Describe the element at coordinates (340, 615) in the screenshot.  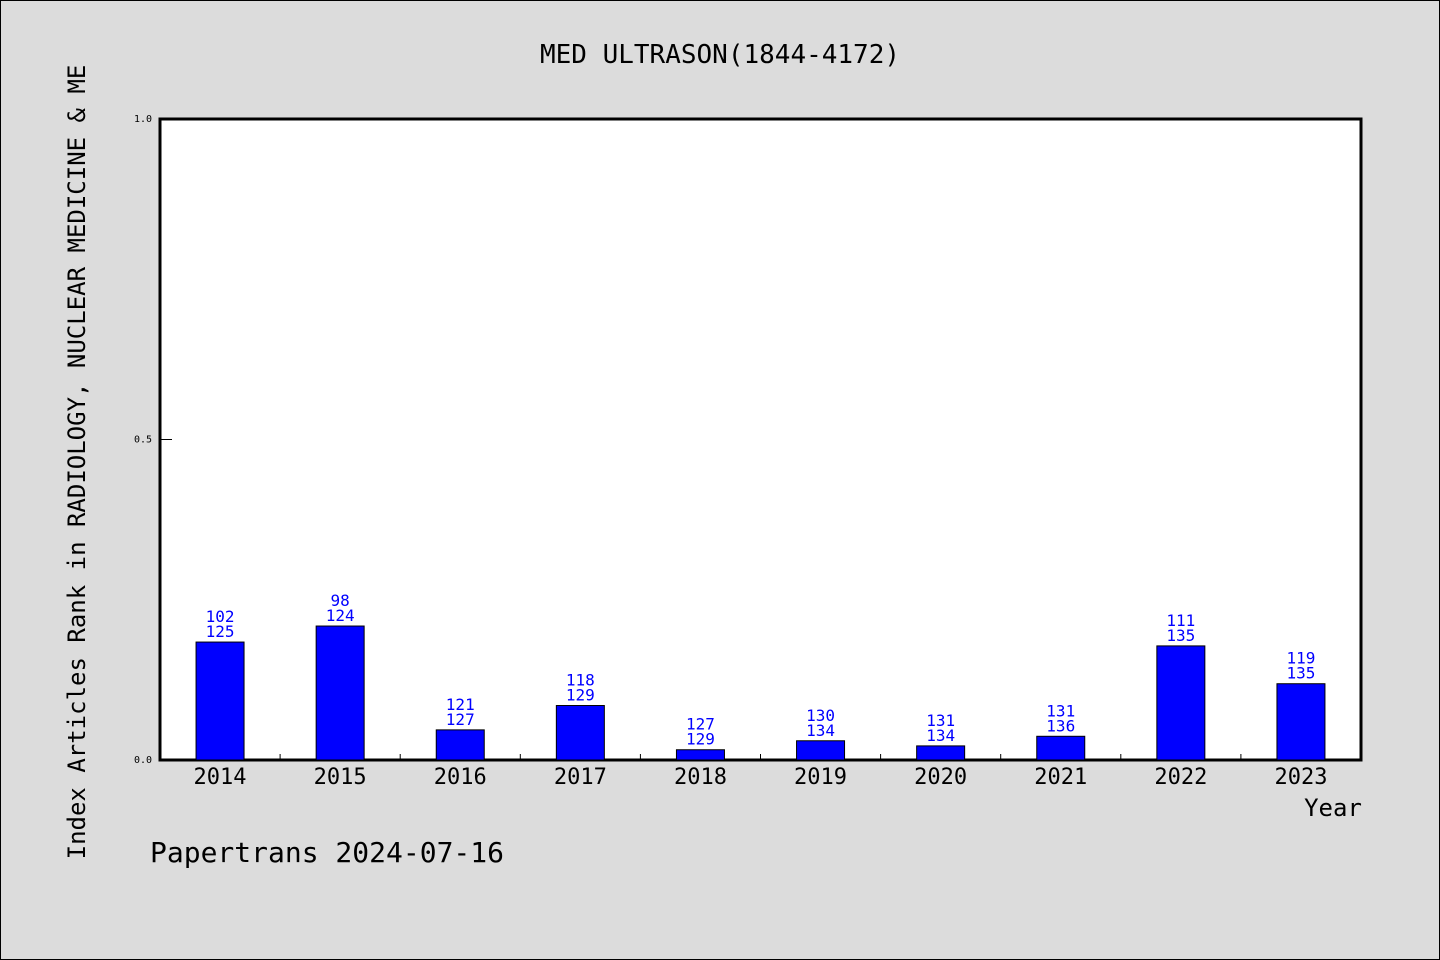
I see `bar-label-bottom: 124` at that location.